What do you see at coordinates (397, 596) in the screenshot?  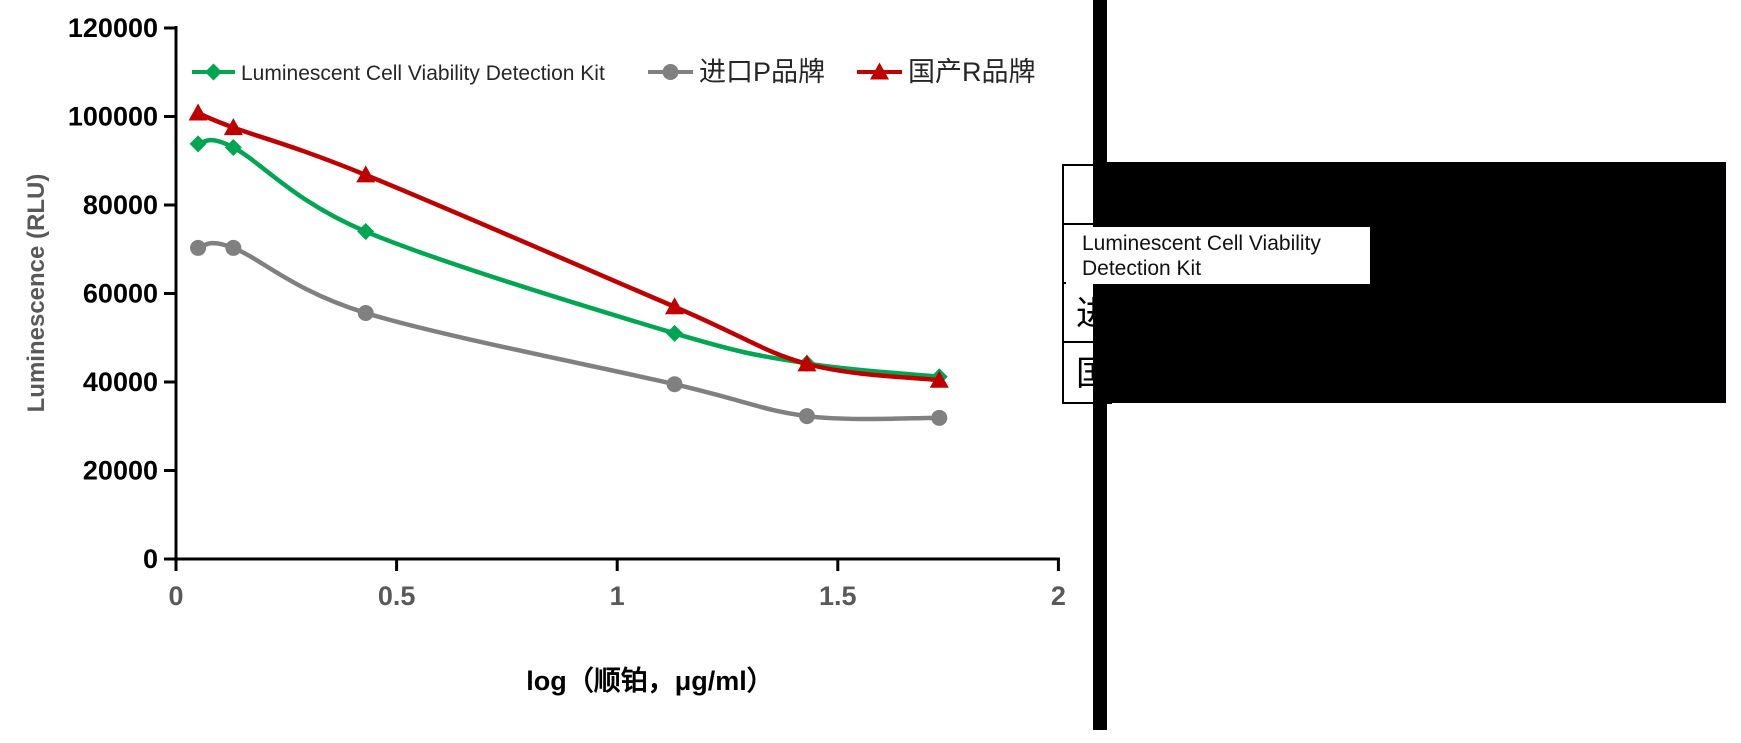 I see `x-tick-label: 0.5` at bounding box center [397, 596].